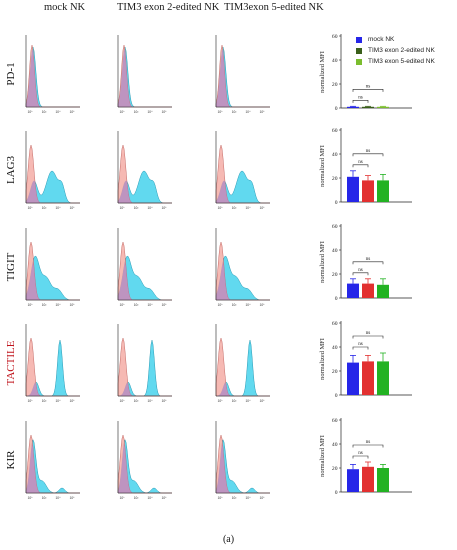 The height and width of the screenshot is (550, 457). I want to click on column-header-tim3-exon2: TIM3 exon 2-edited NK, so click(168, 7).